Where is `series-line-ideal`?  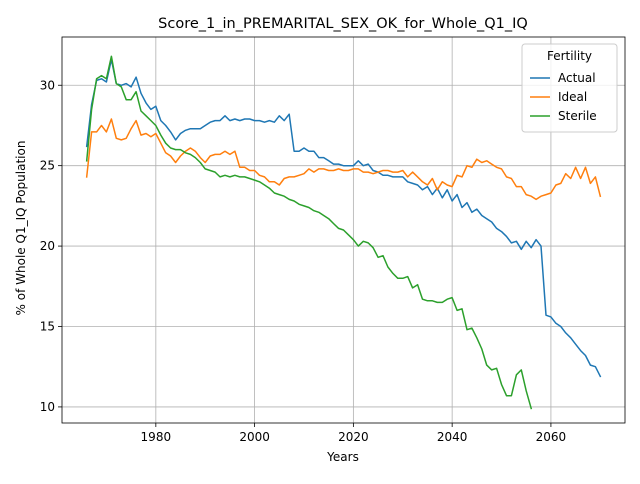
series-line-ideal is located at coordinates (343, 159).